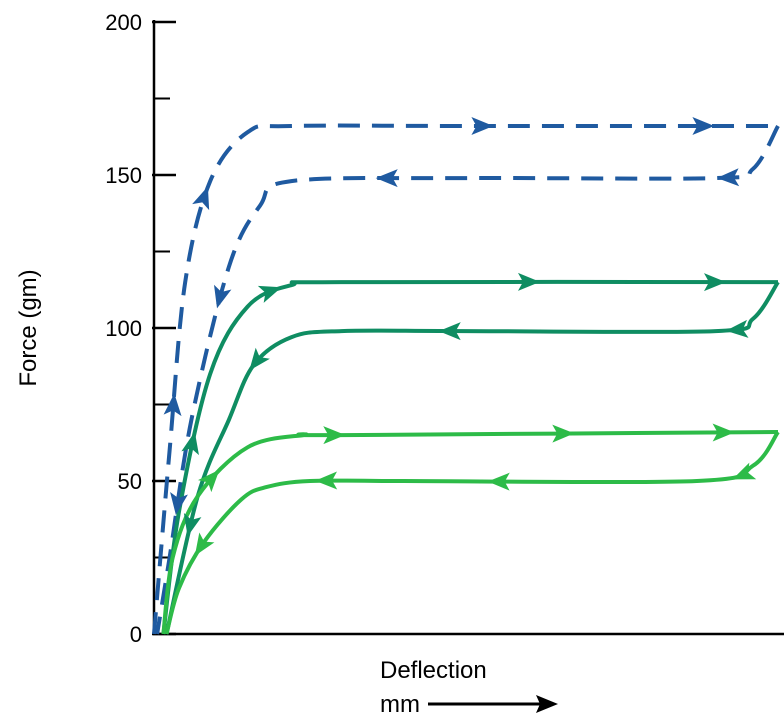 The height and width of the screenshot is (723, 784). What do you see at coordinates (123, 175) in the screenshot?
I see `y-tick-label: 150` at bounding box center [123, 175].